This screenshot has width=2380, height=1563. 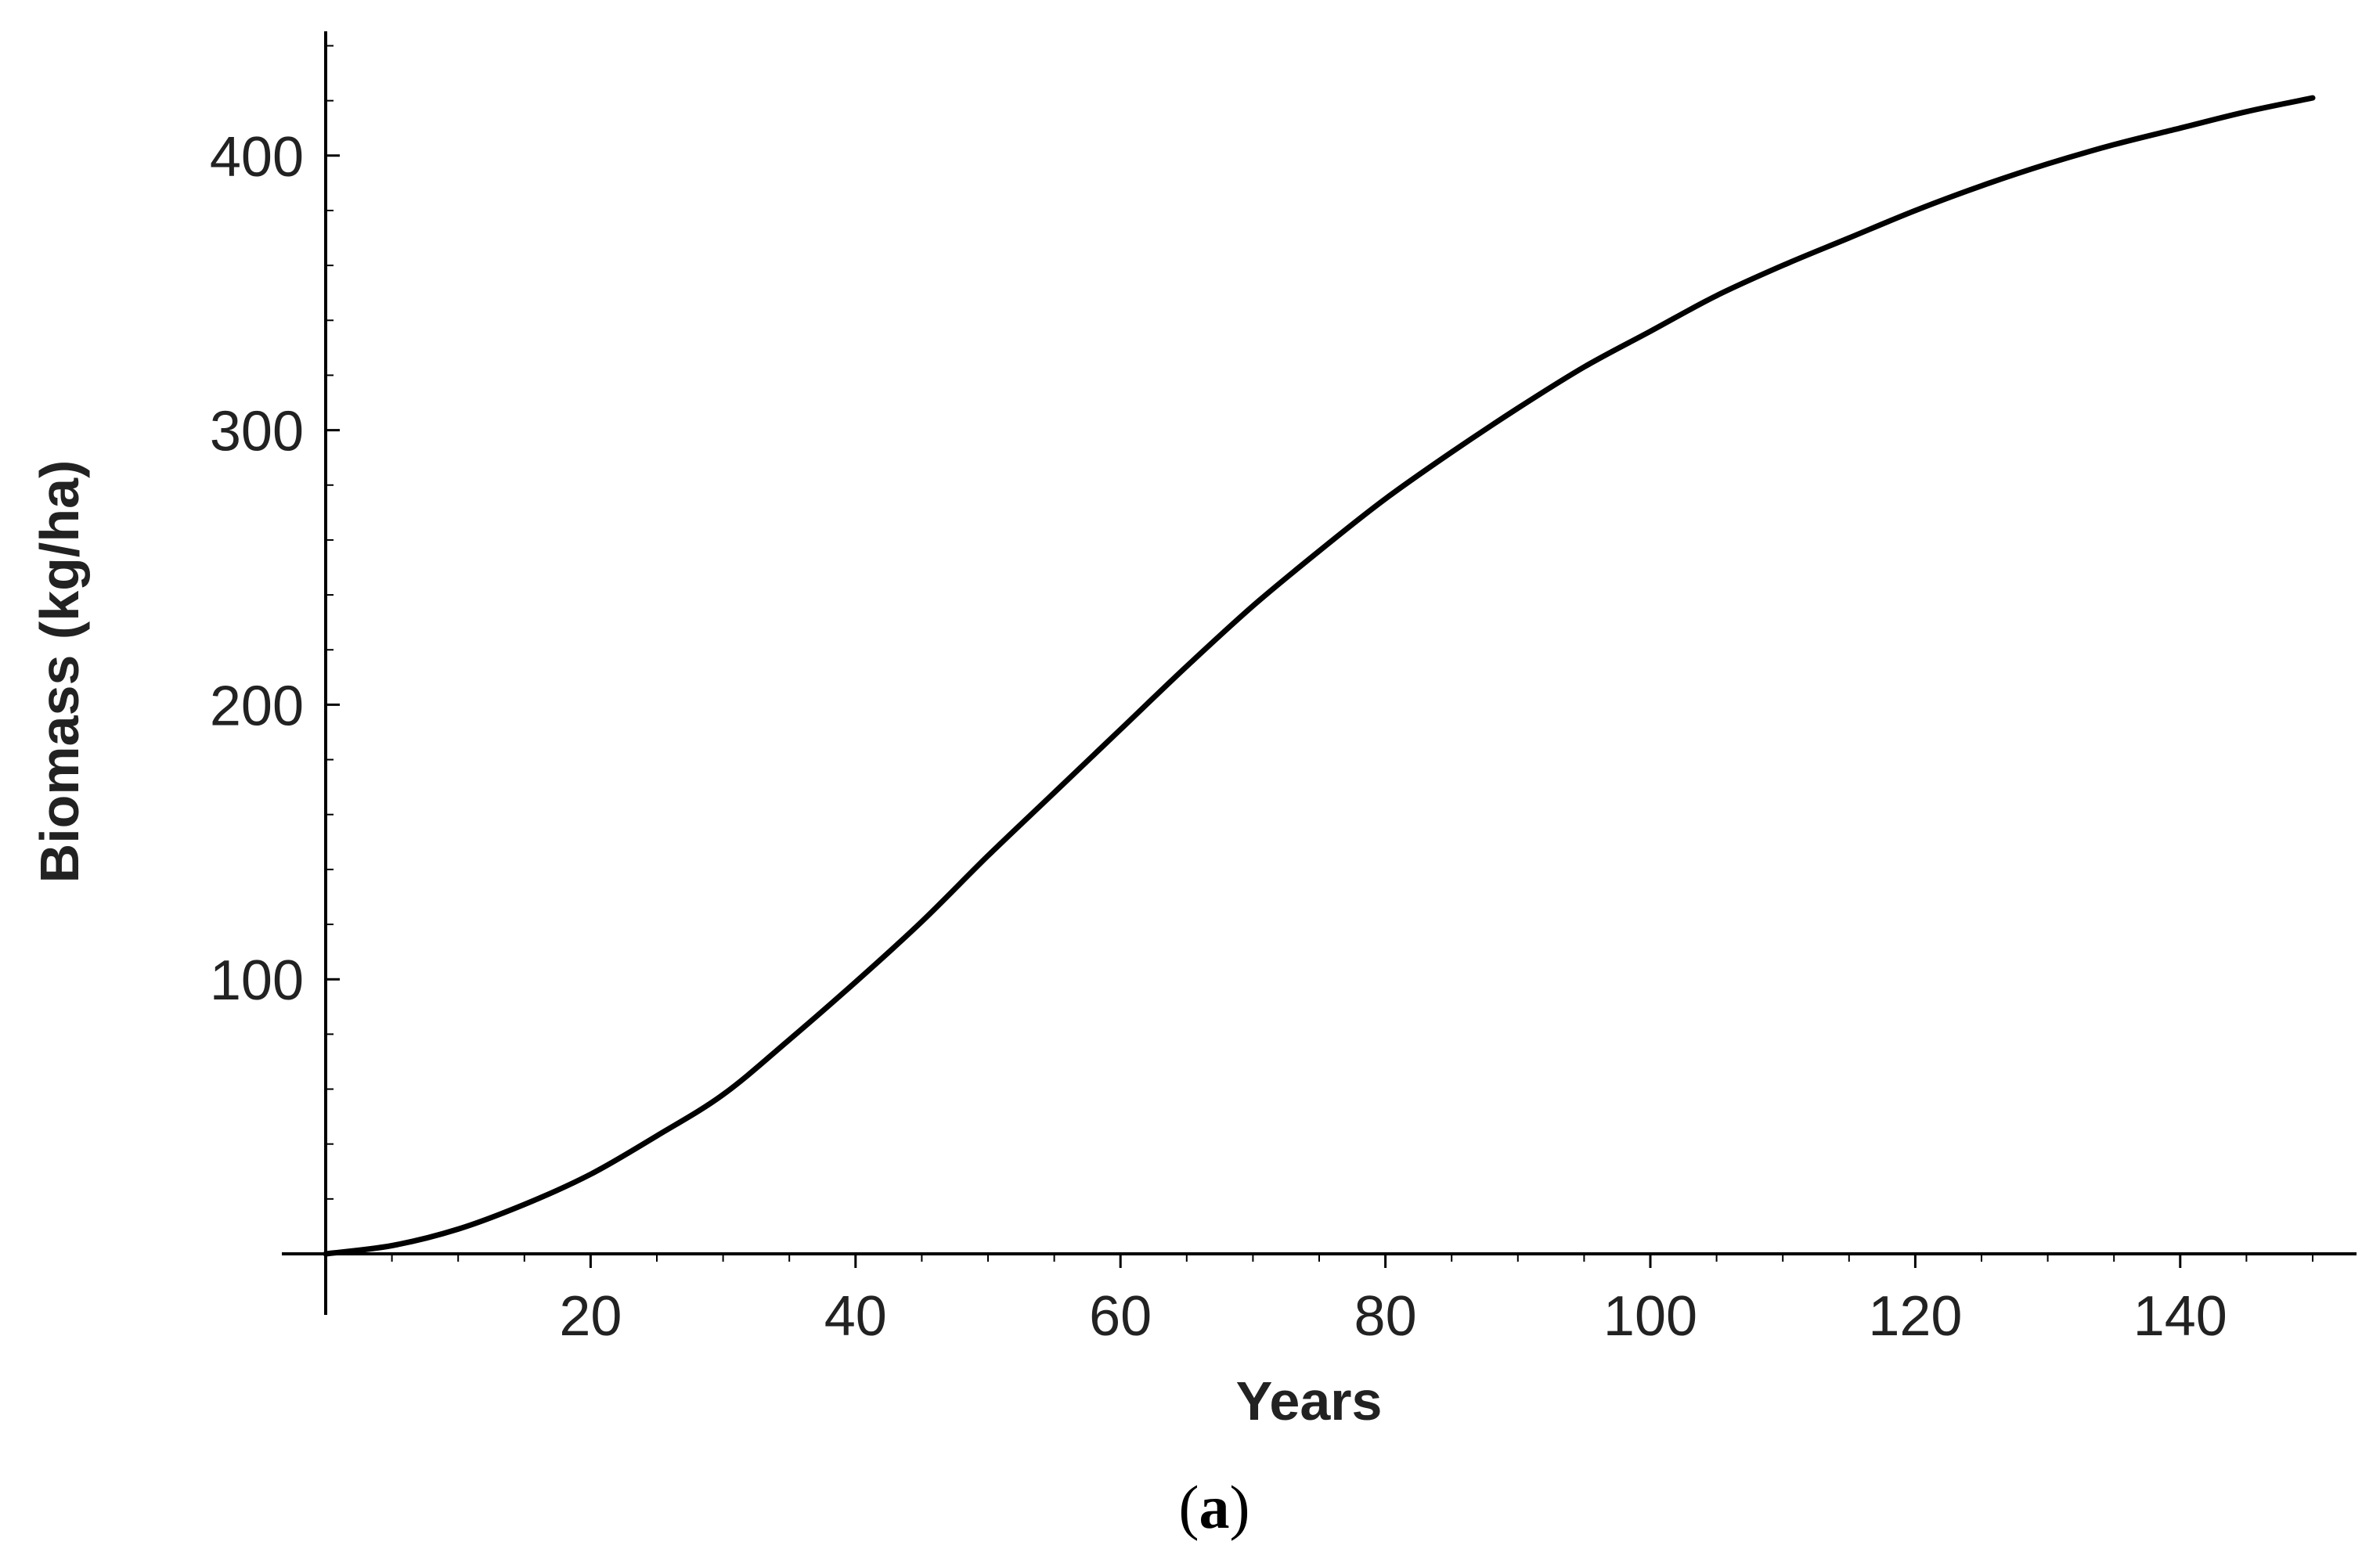 I want to click on x-tick-label: 140, so click(x=2180, y=1316).